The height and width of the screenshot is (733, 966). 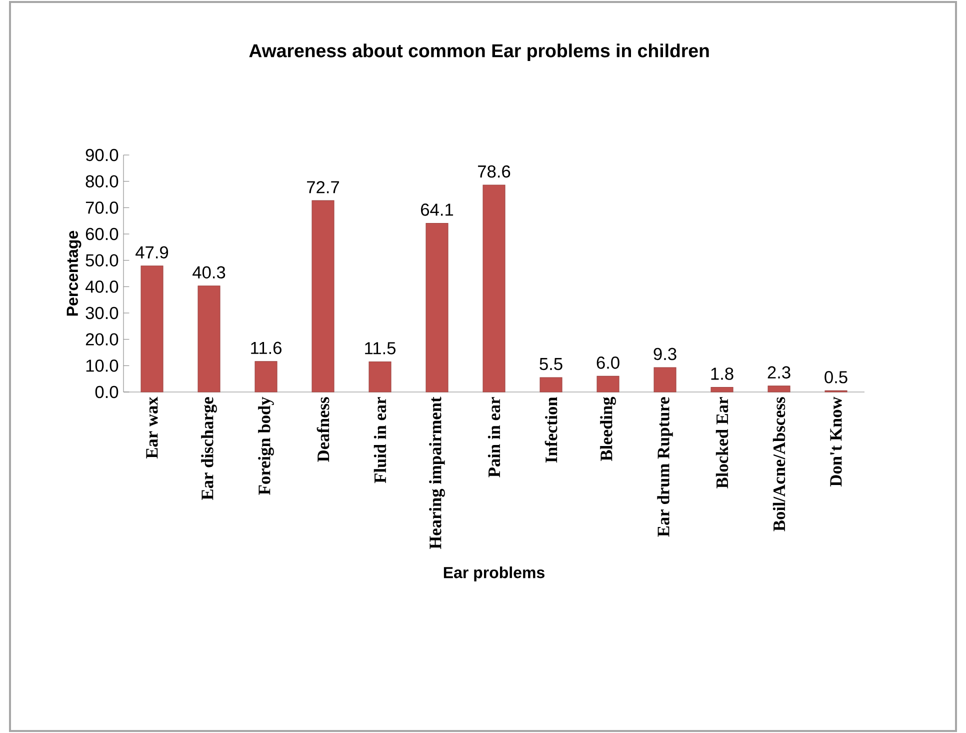 I want to click on data-label: 11.6, so click(x=266, y=348).